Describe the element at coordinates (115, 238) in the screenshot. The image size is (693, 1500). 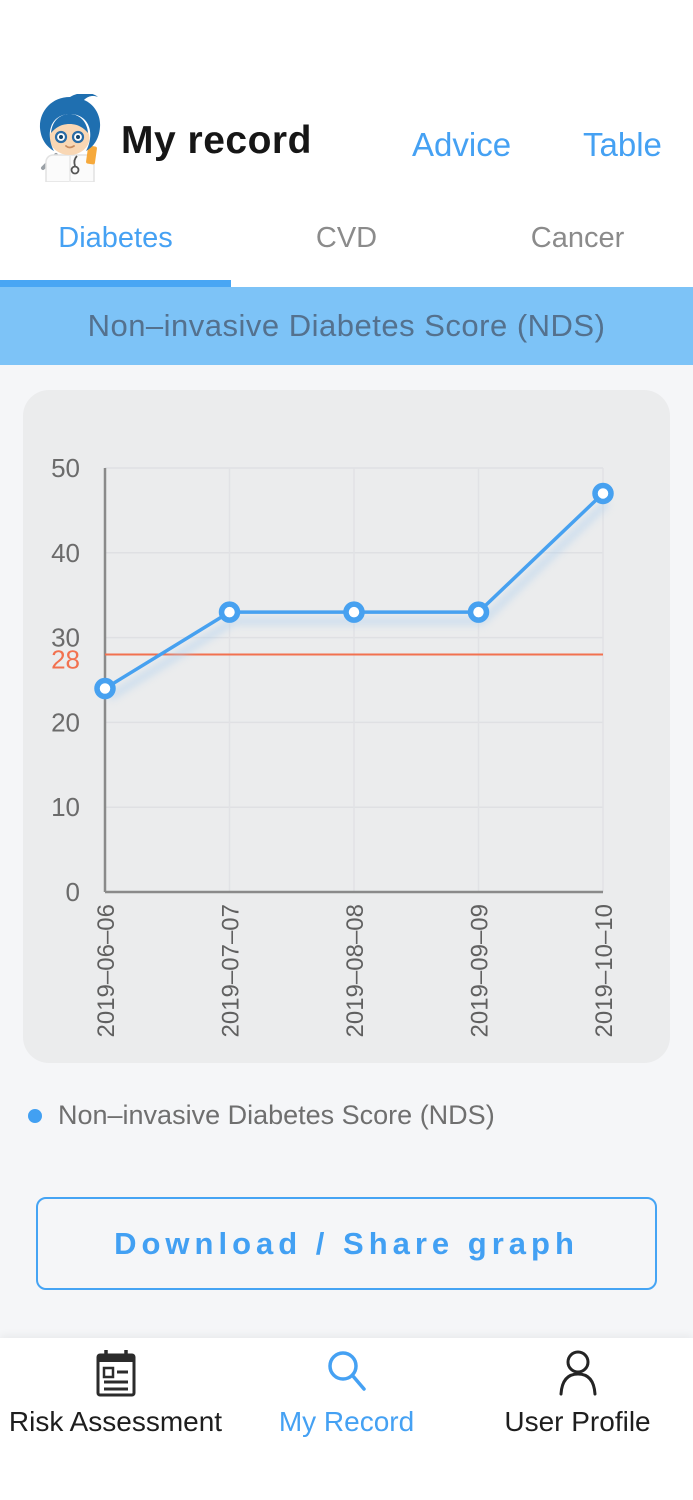
I see `tab-diabetes: Diabetes` at that location.